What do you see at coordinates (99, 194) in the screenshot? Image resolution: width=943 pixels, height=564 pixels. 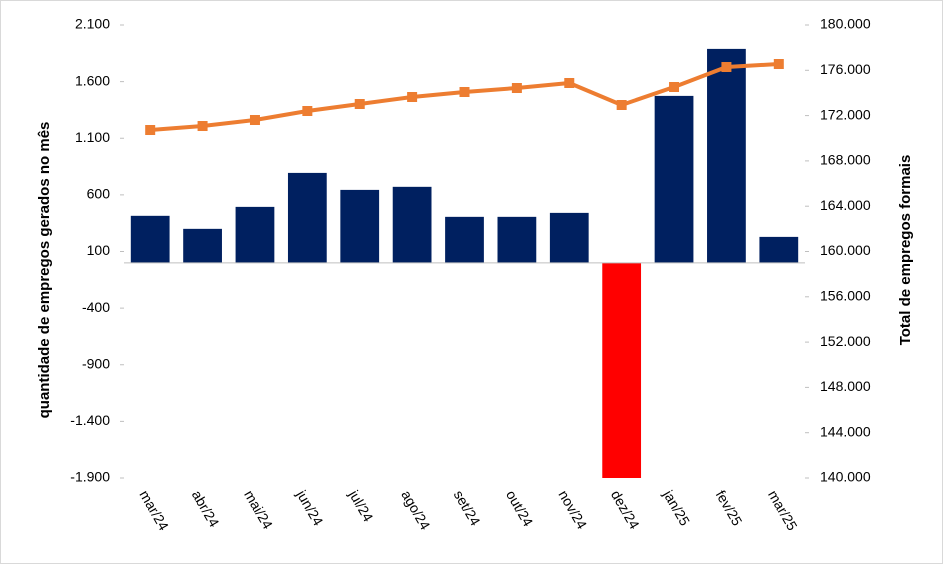 I see `y-tick-label: 600` at bounding box center [99, 194].